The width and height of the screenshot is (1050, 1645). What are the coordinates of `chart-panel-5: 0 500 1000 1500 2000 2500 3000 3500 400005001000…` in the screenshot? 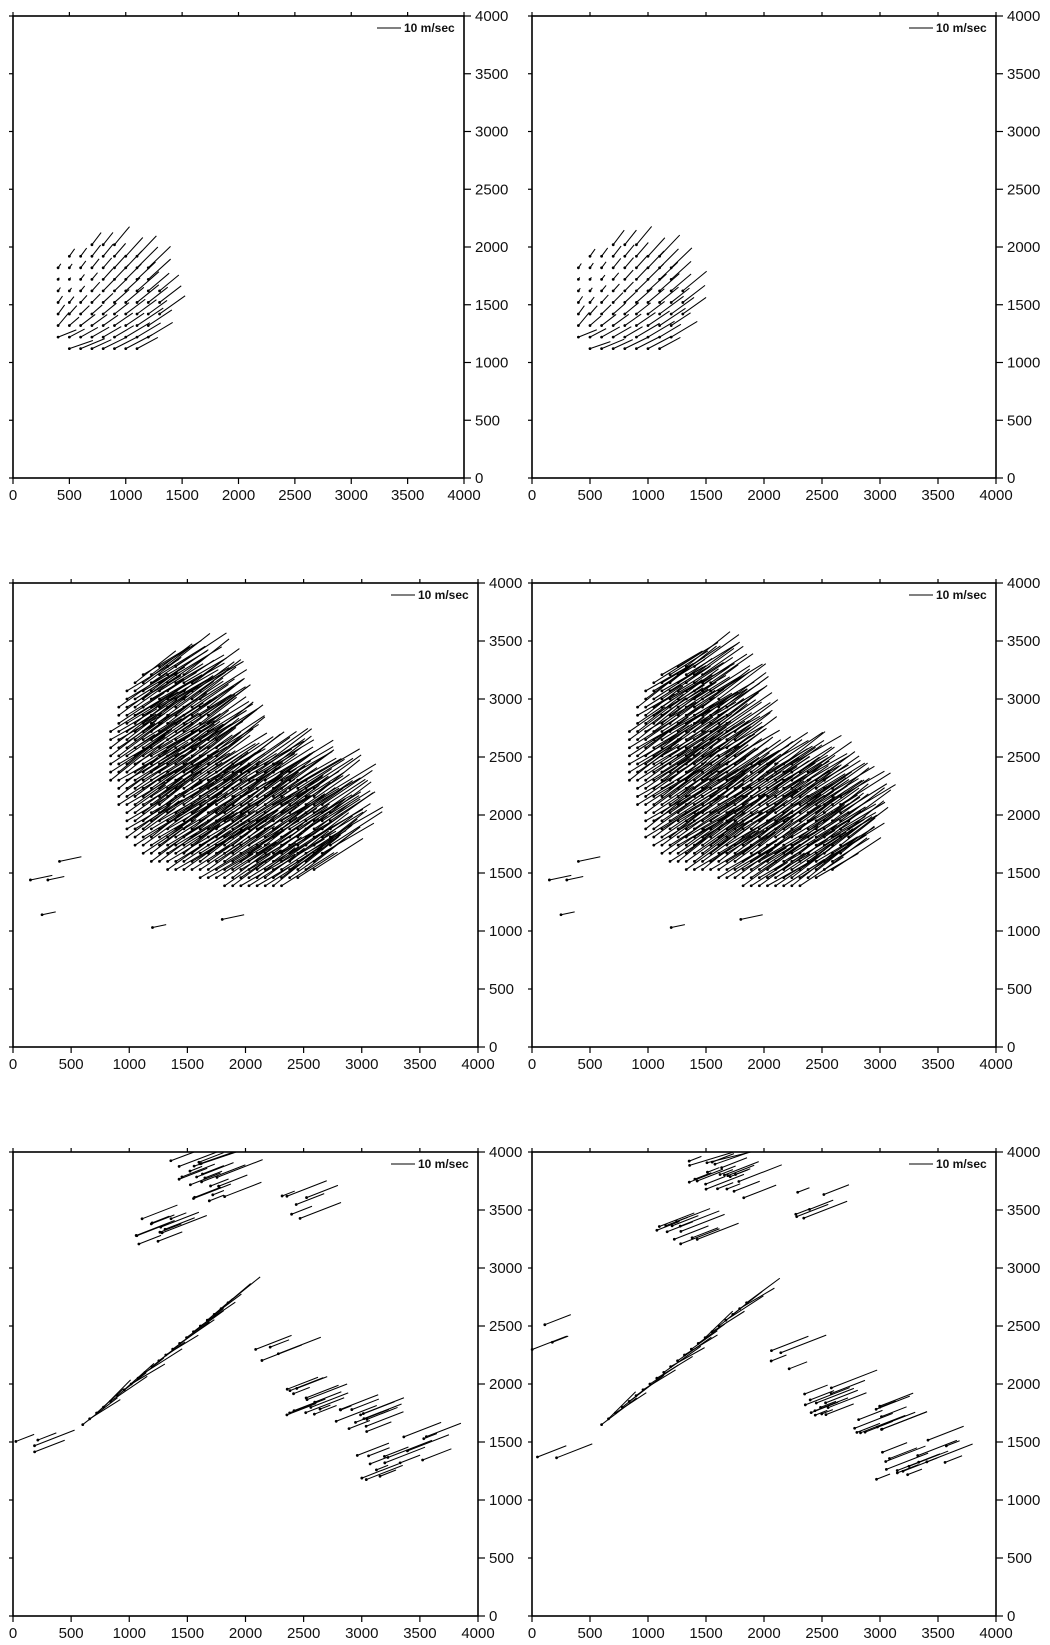 It's located at (266, 1393).